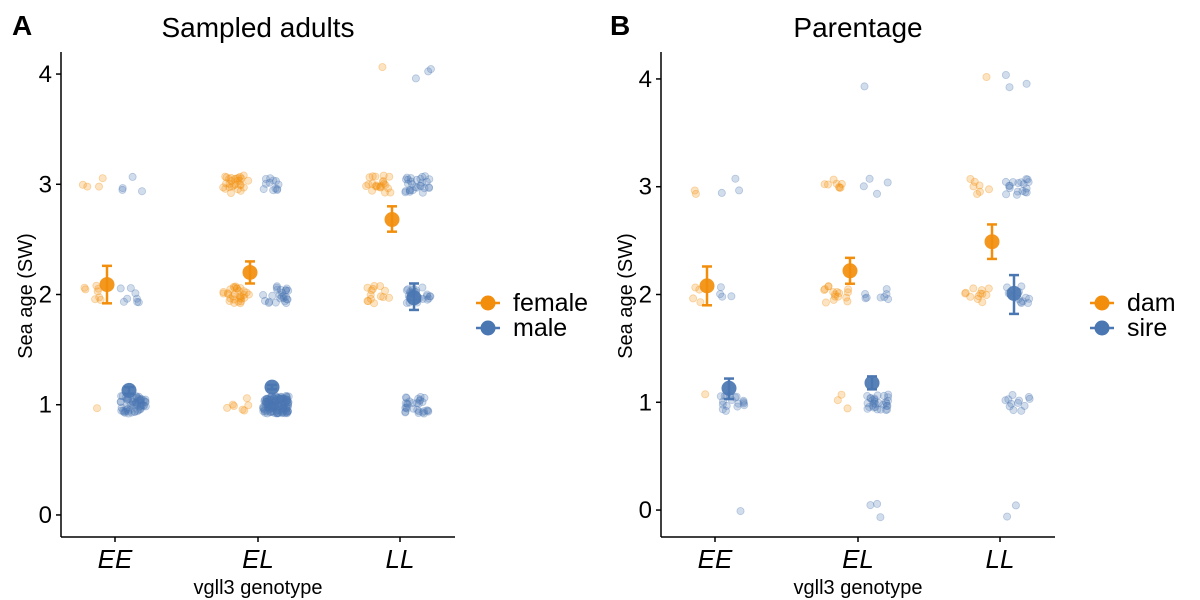  What do you see at coordinates (645, 79) in the screenshot?
I see `y-tick-label: 4` at bounding box center [645, 79].